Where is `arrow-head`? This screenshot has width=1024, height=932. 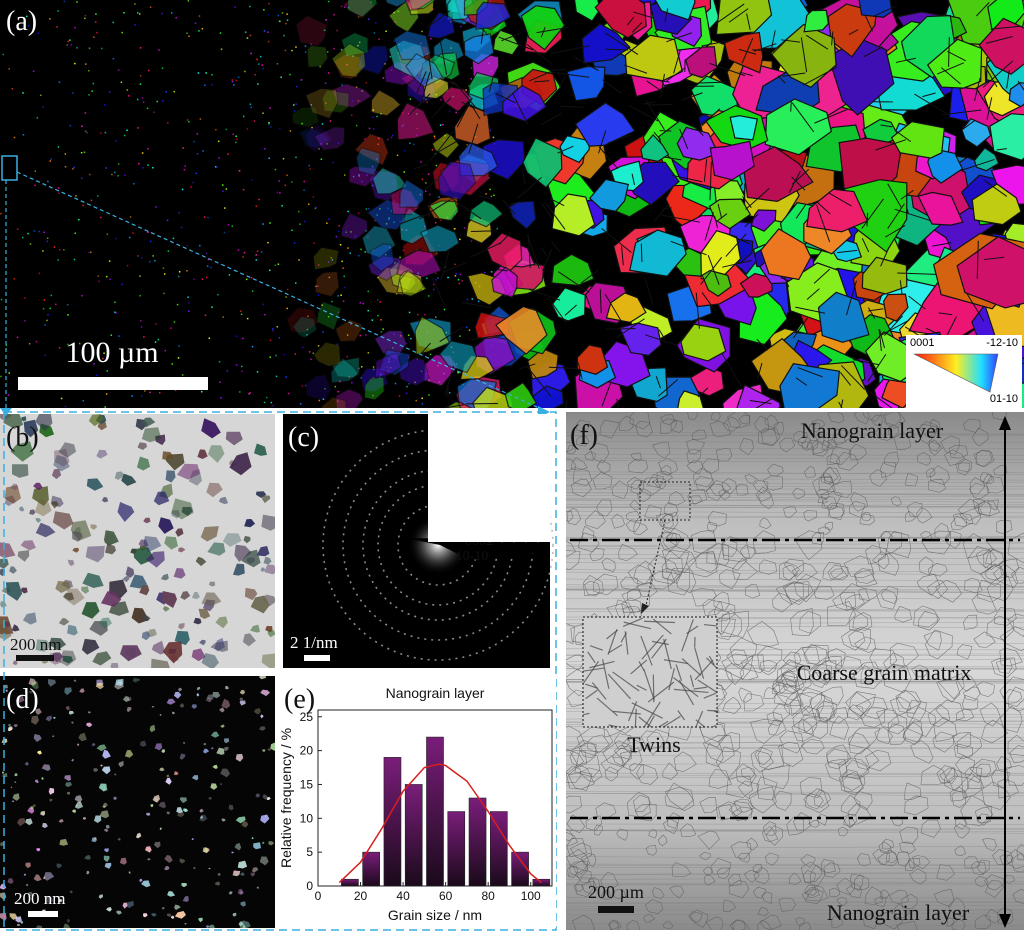
arrow-head is located at coordinates (645, 608).